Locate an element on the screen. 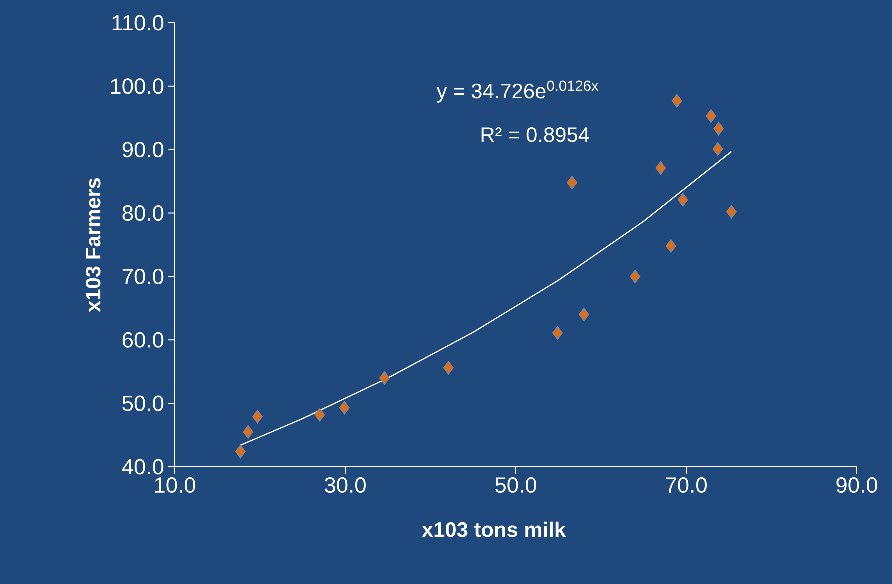 The image size is (892, 584). y-tick-label: 90.0 is located at coordinates (143, 150).